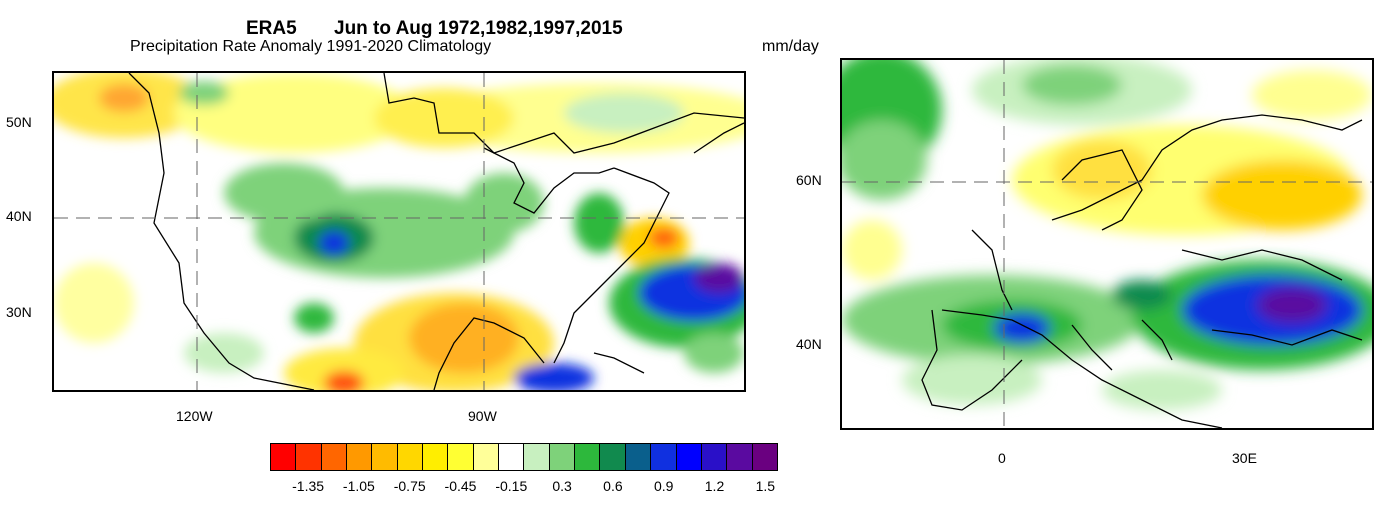  Describe the element at coordinates (19, 216) in the screenshot. I see `lat-label-40n: 40N` at that location.